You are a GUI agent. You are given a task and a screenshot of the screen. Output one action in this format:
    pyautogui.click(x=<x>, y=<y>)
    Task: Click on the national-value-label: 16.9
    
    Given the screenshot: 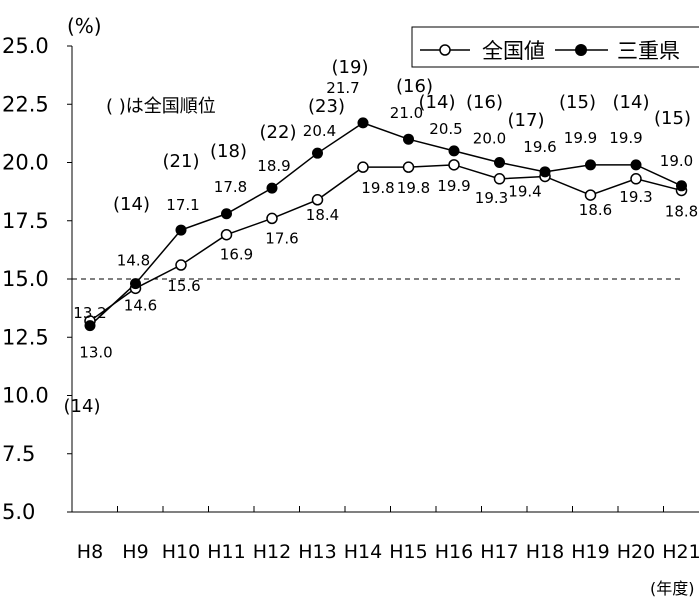 What is the action you would take?
    pyautogui.click(x=236, y=255)
    